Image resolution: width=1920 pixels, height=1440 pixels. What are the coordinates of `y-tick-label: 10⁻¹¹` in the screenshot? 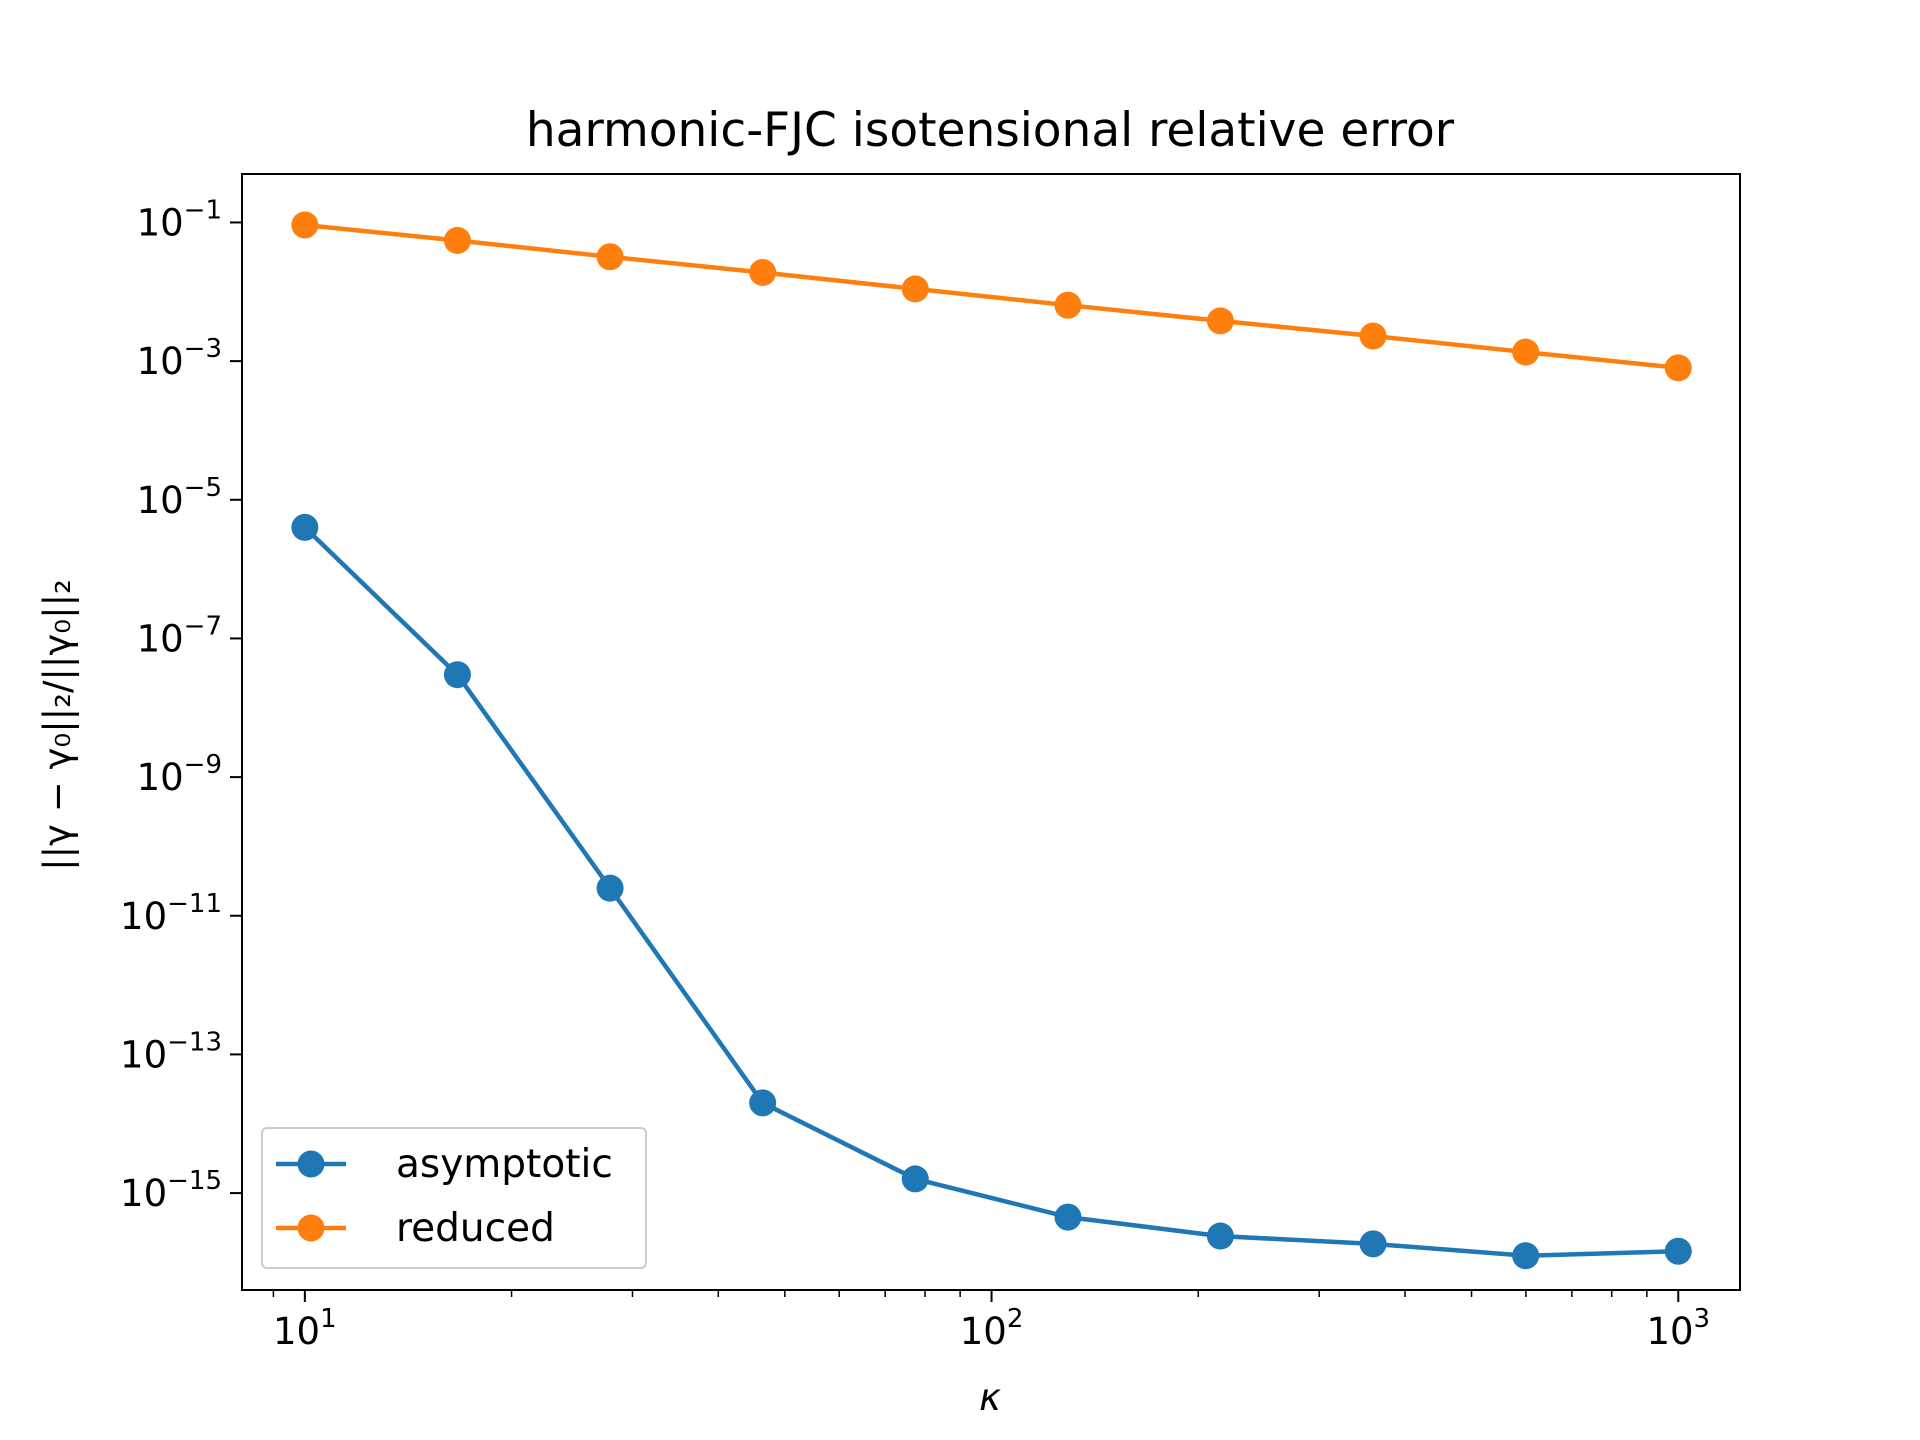 It's located at (171, 913).